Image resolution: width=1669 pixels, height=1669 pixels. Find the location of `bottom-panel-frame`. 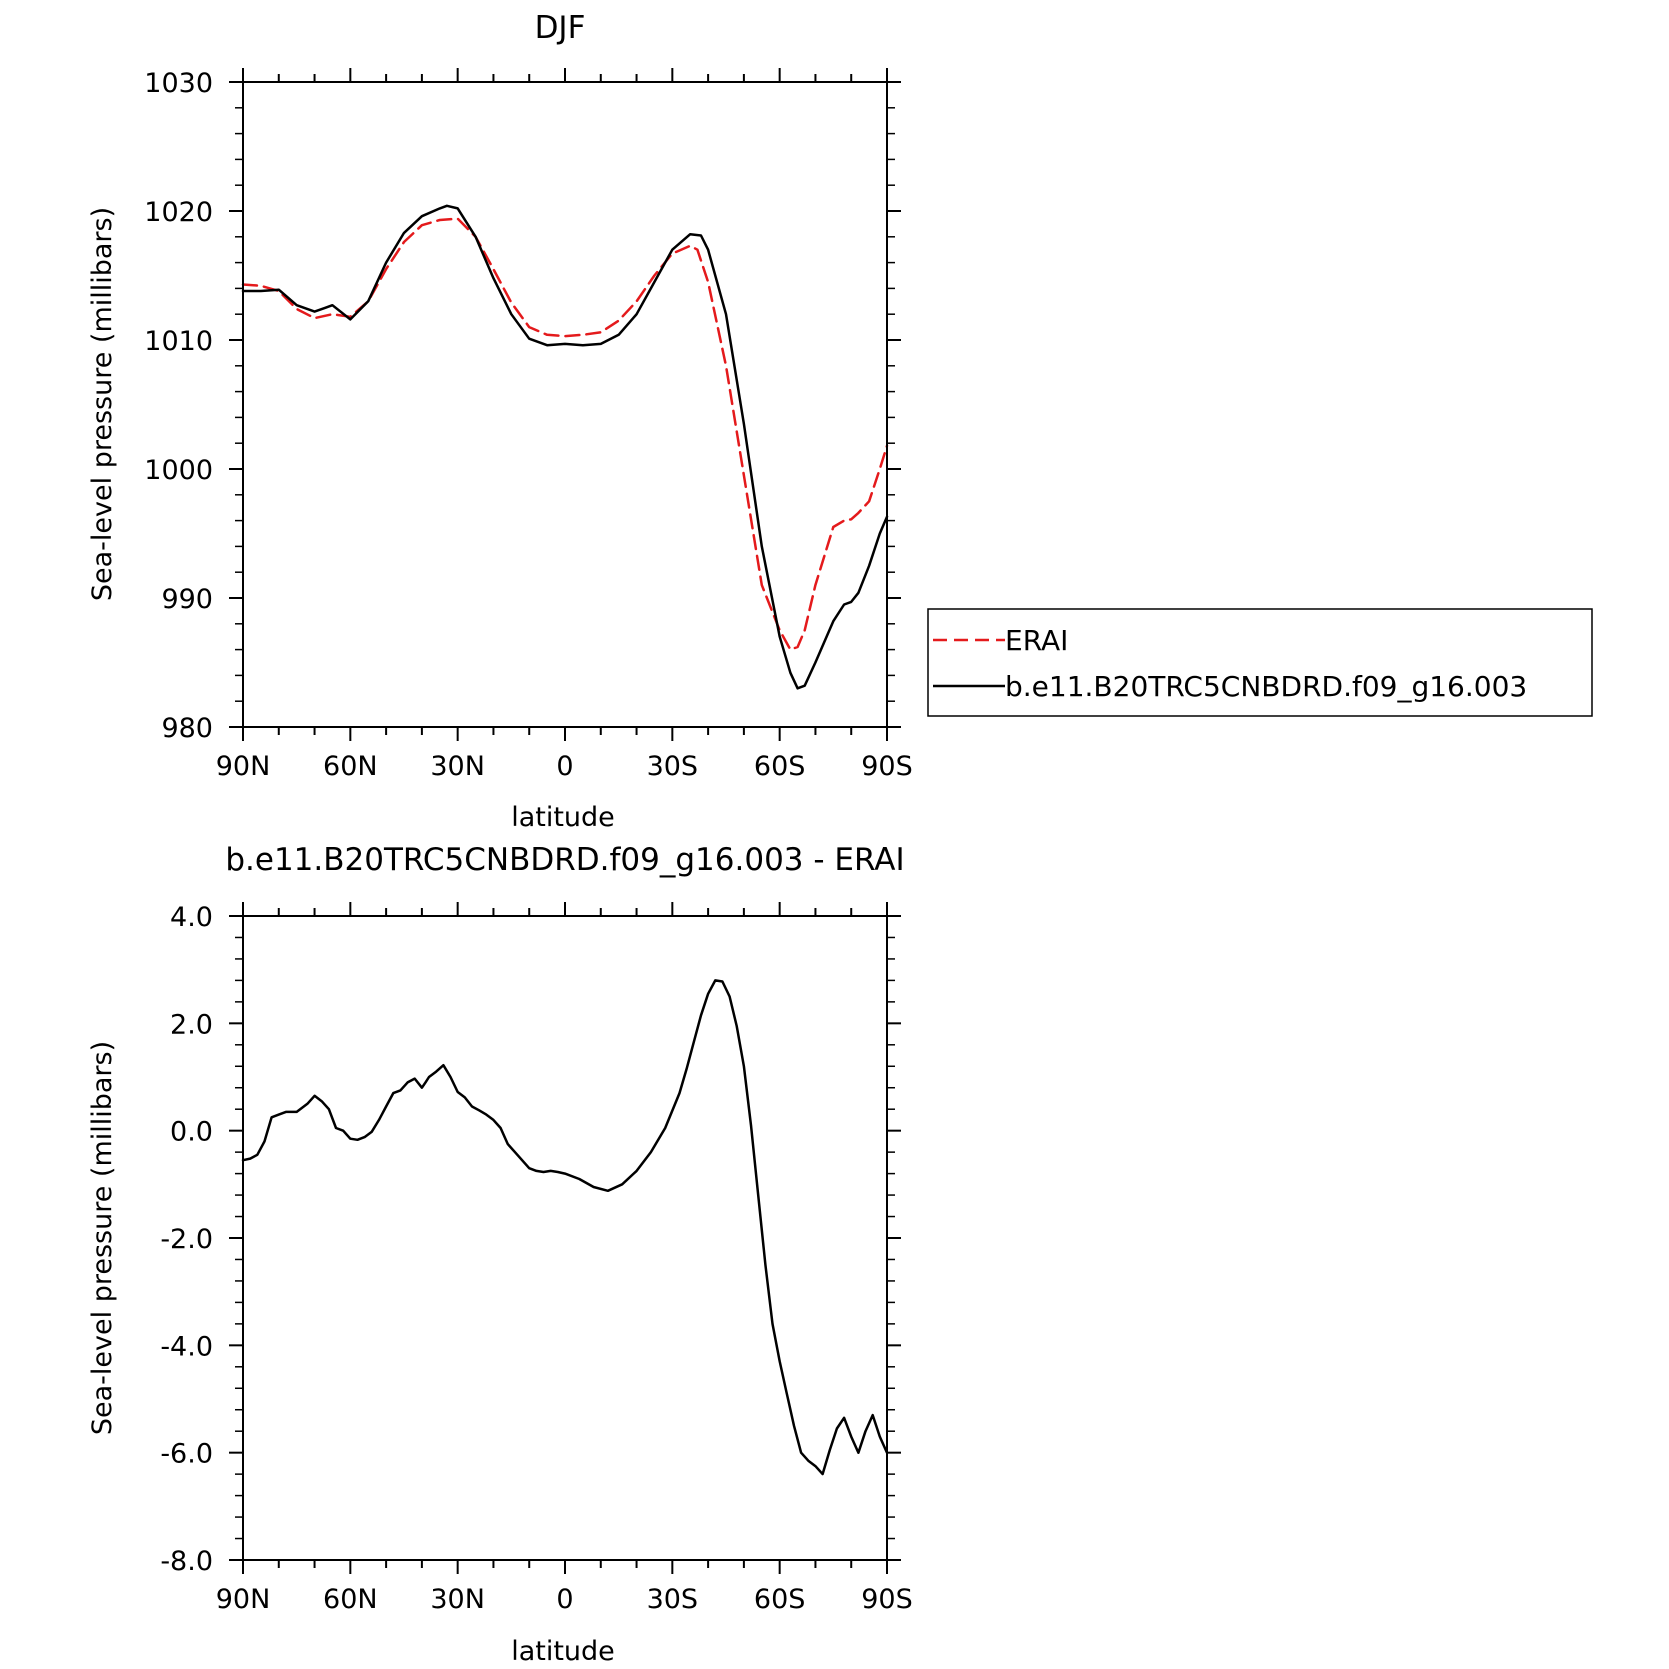

bottom-panel-frame is located at coordinates (565, 1238).